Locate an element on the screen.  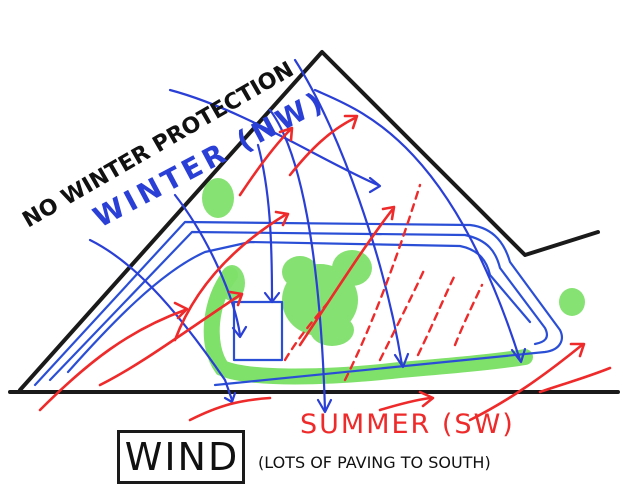
tree-cluster-east is located at coordinates (572, 302).